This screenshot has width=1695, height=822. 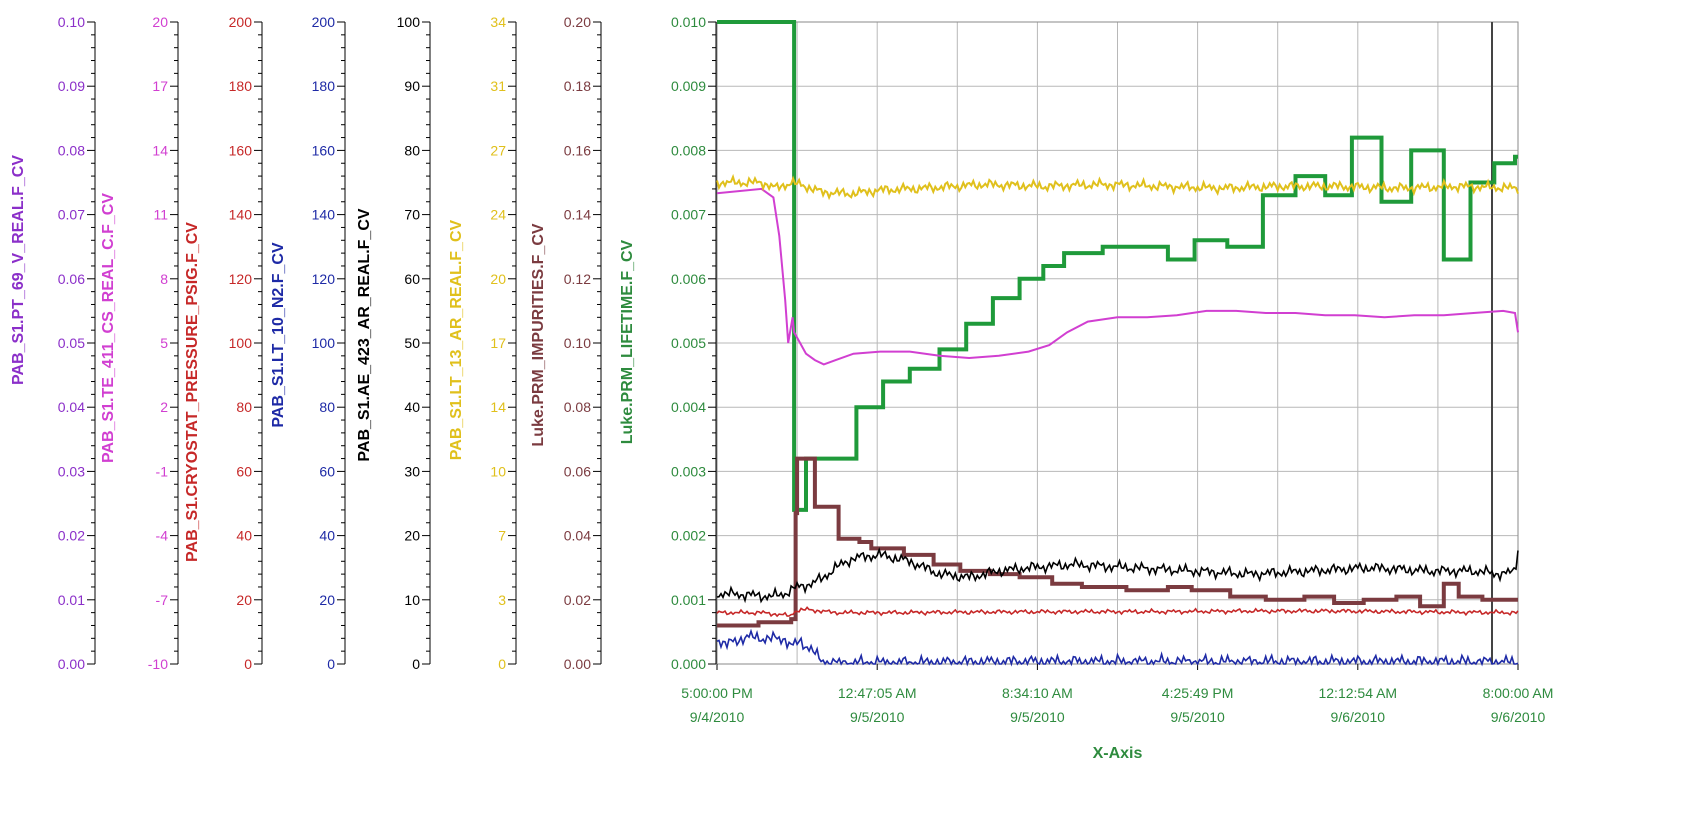 What do you see at coordinates (158, 664) in the screenshot?
I see `y-tick-label: -10` at bounding box center [158, 664].